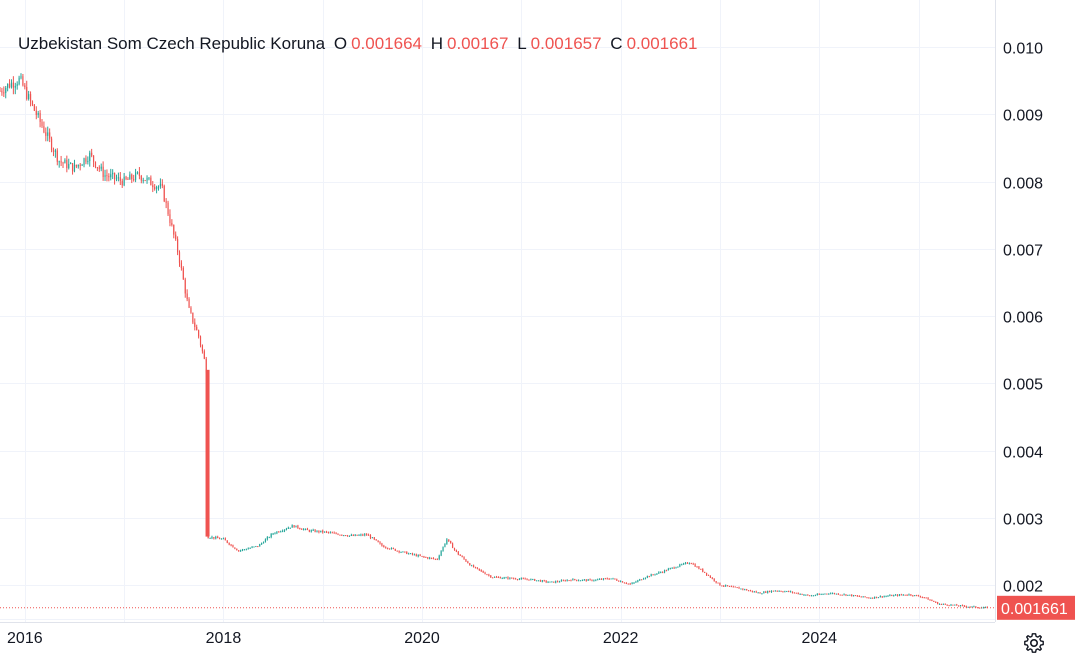  Describe the element at coordinates (1034, 643) in the screenshot. I see `gear-icon` at that location.